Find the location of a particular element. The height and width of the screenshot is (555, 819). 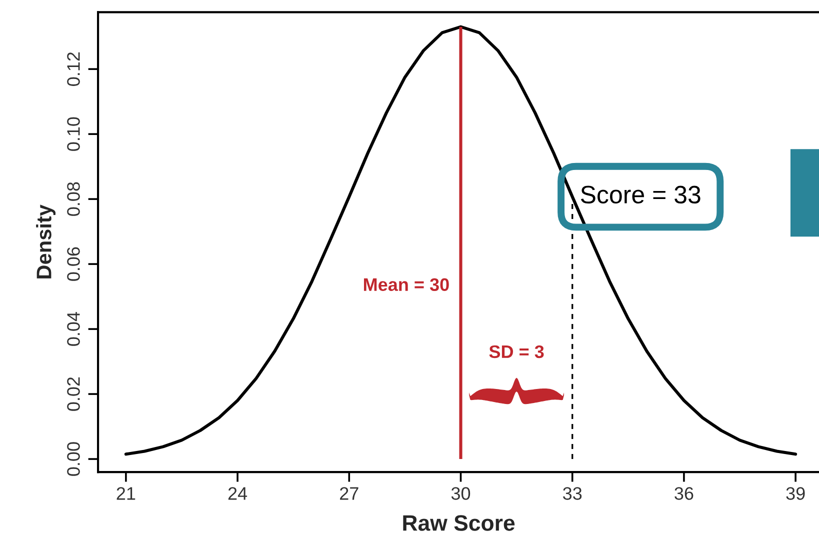

x-tick-label: 30 is located at coordinates (460, 493).